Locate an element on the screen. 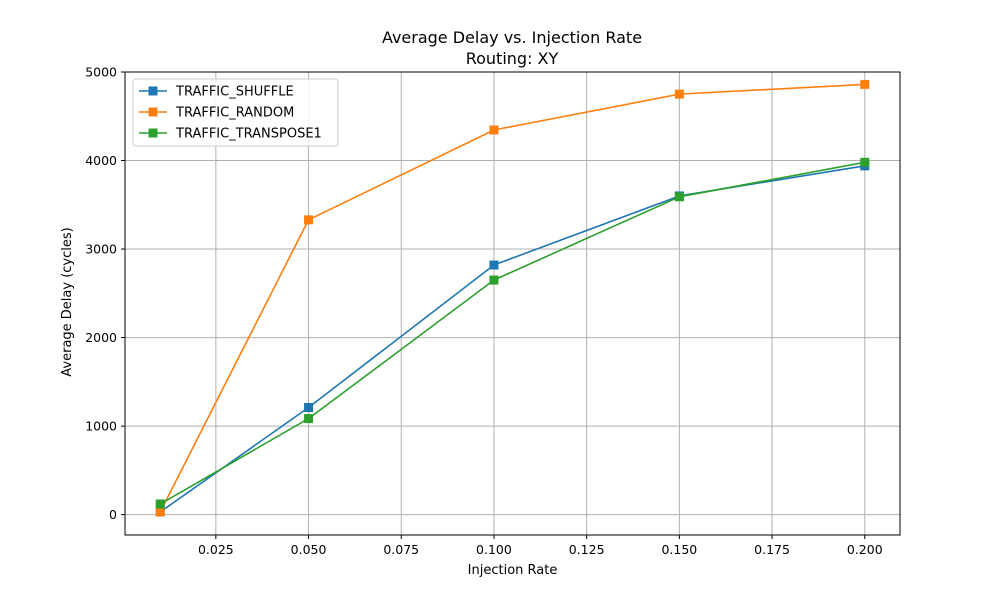  chart-title: Average Delay vs. Injection Rate is located at coordinates (512, 37).